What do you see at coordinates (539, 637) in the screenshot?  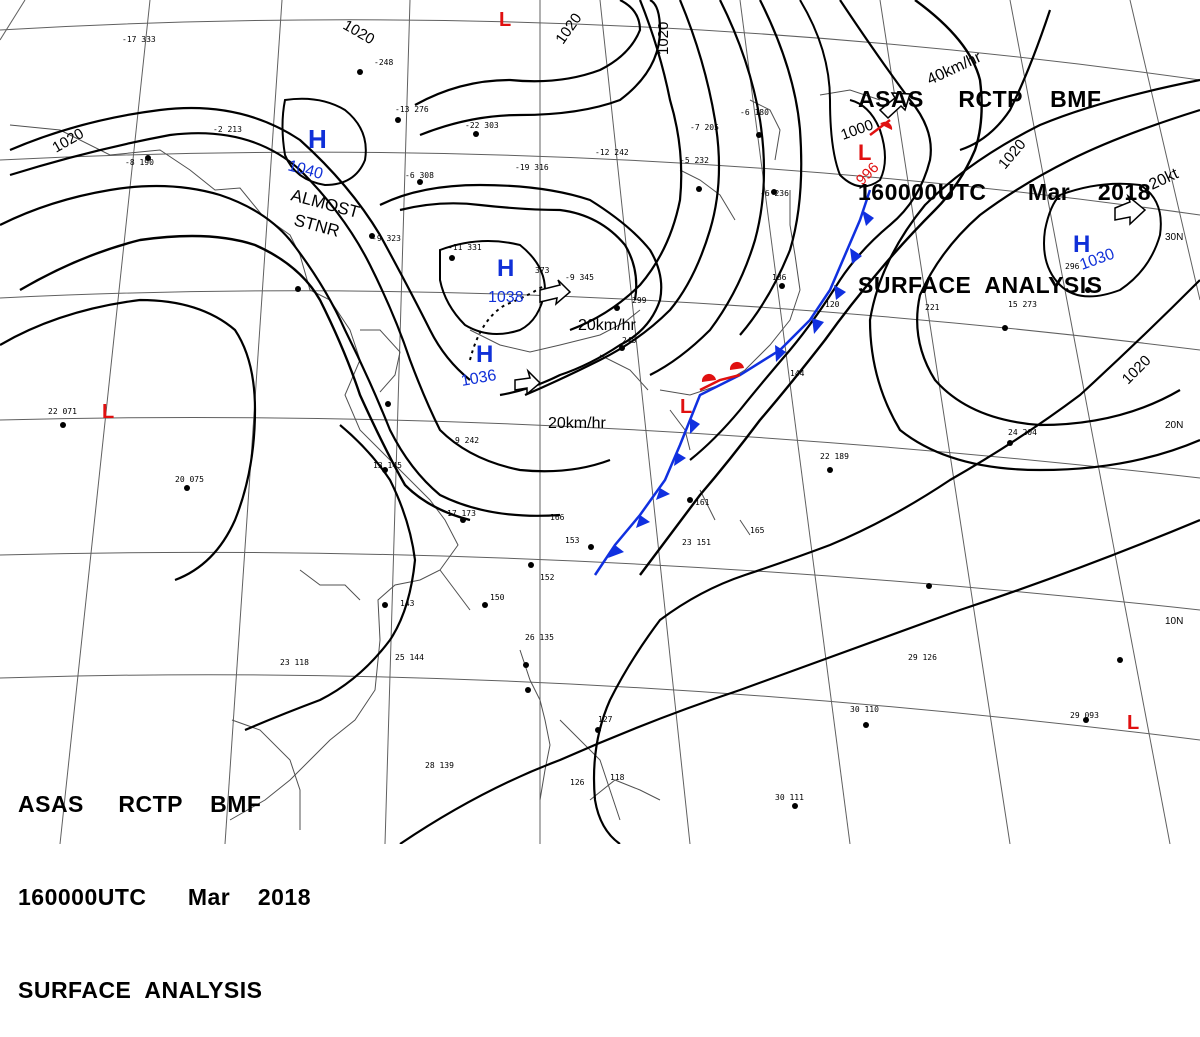 I see `svg-text: 26 135` at bounding box center [539, 637].